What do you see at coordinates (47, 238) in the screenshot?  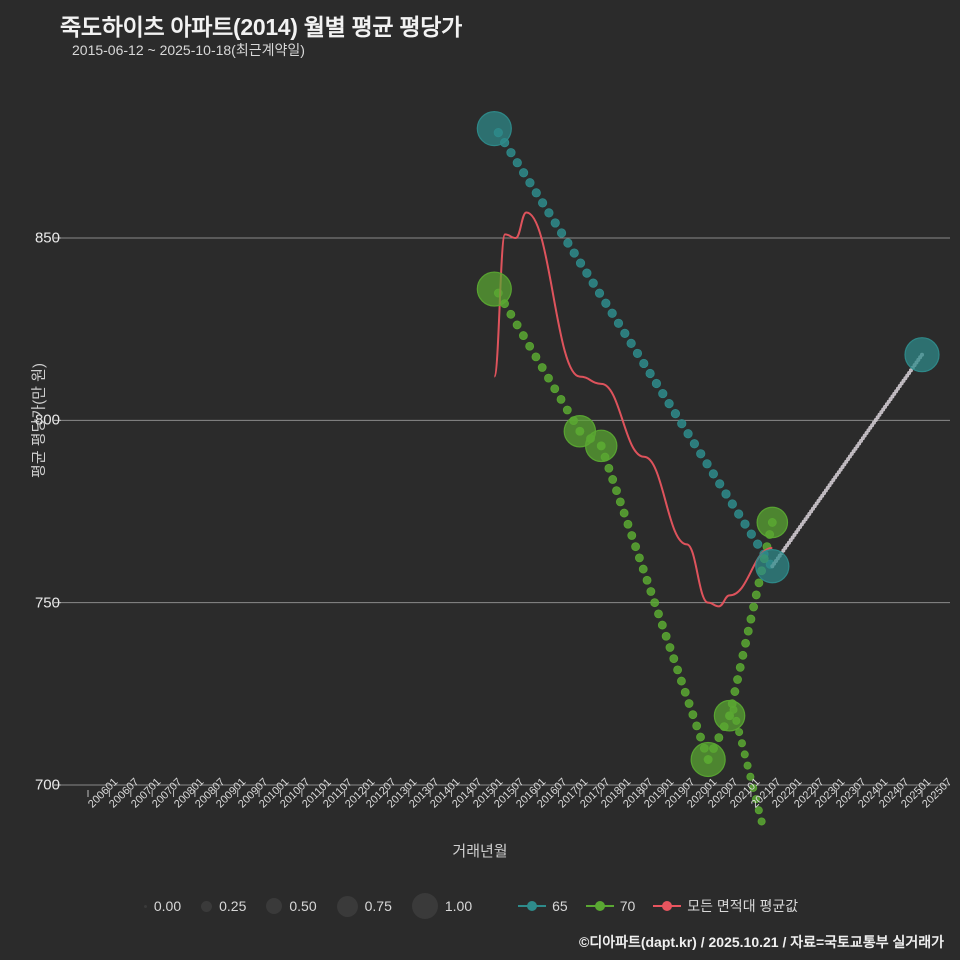 I see `y-tick-label: 850` at bounding box center [47, 238].